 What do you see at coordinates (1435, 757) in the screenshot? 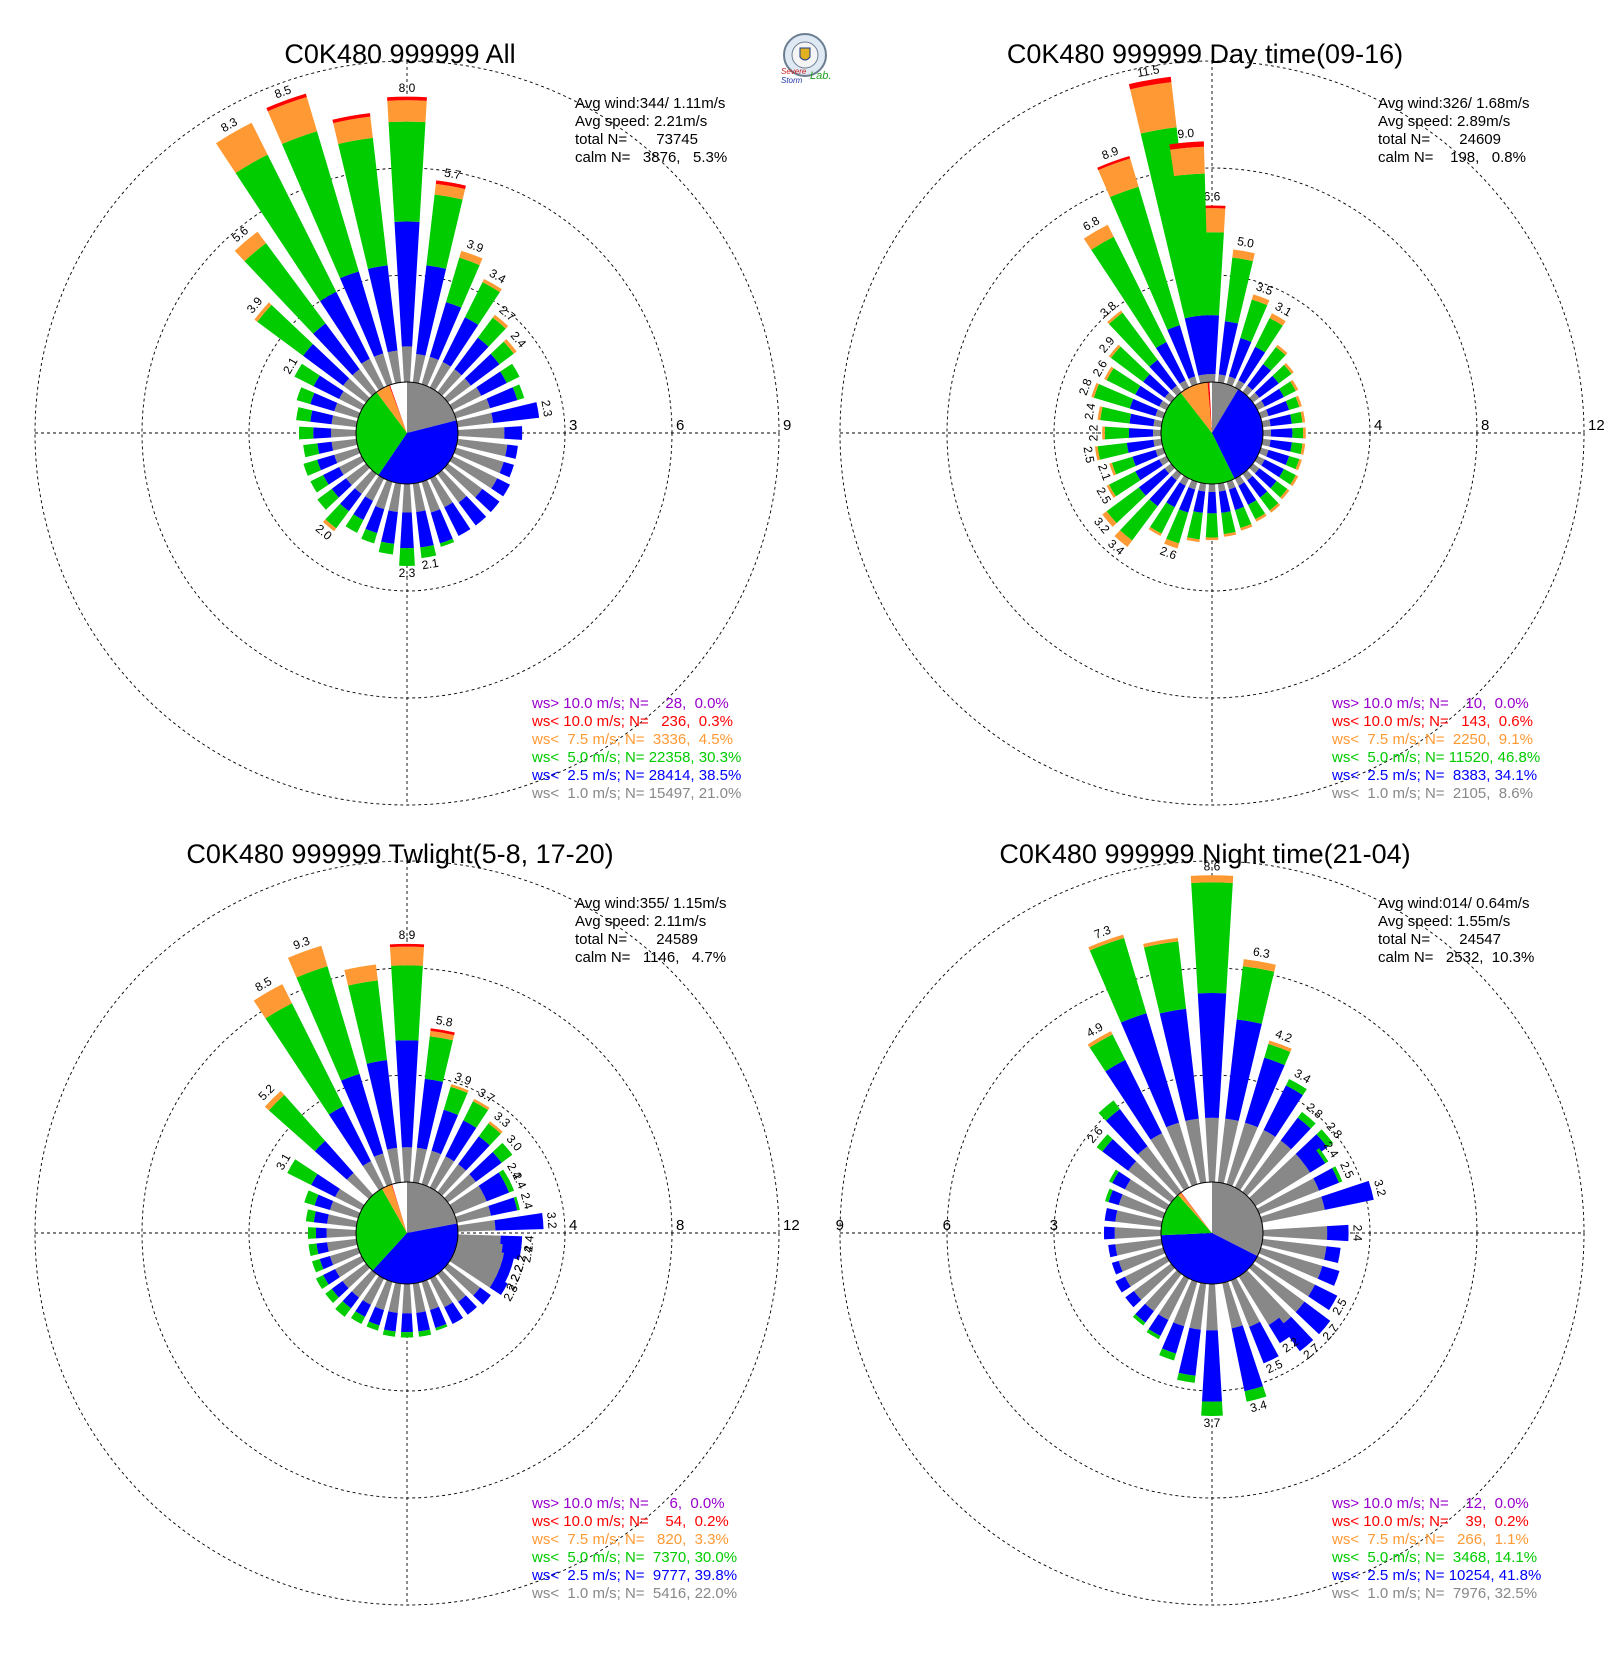
I see `legend-entry: ws< 5.0 m/s; N= 11520, 46.8%` at bounding box center [1435, 757].